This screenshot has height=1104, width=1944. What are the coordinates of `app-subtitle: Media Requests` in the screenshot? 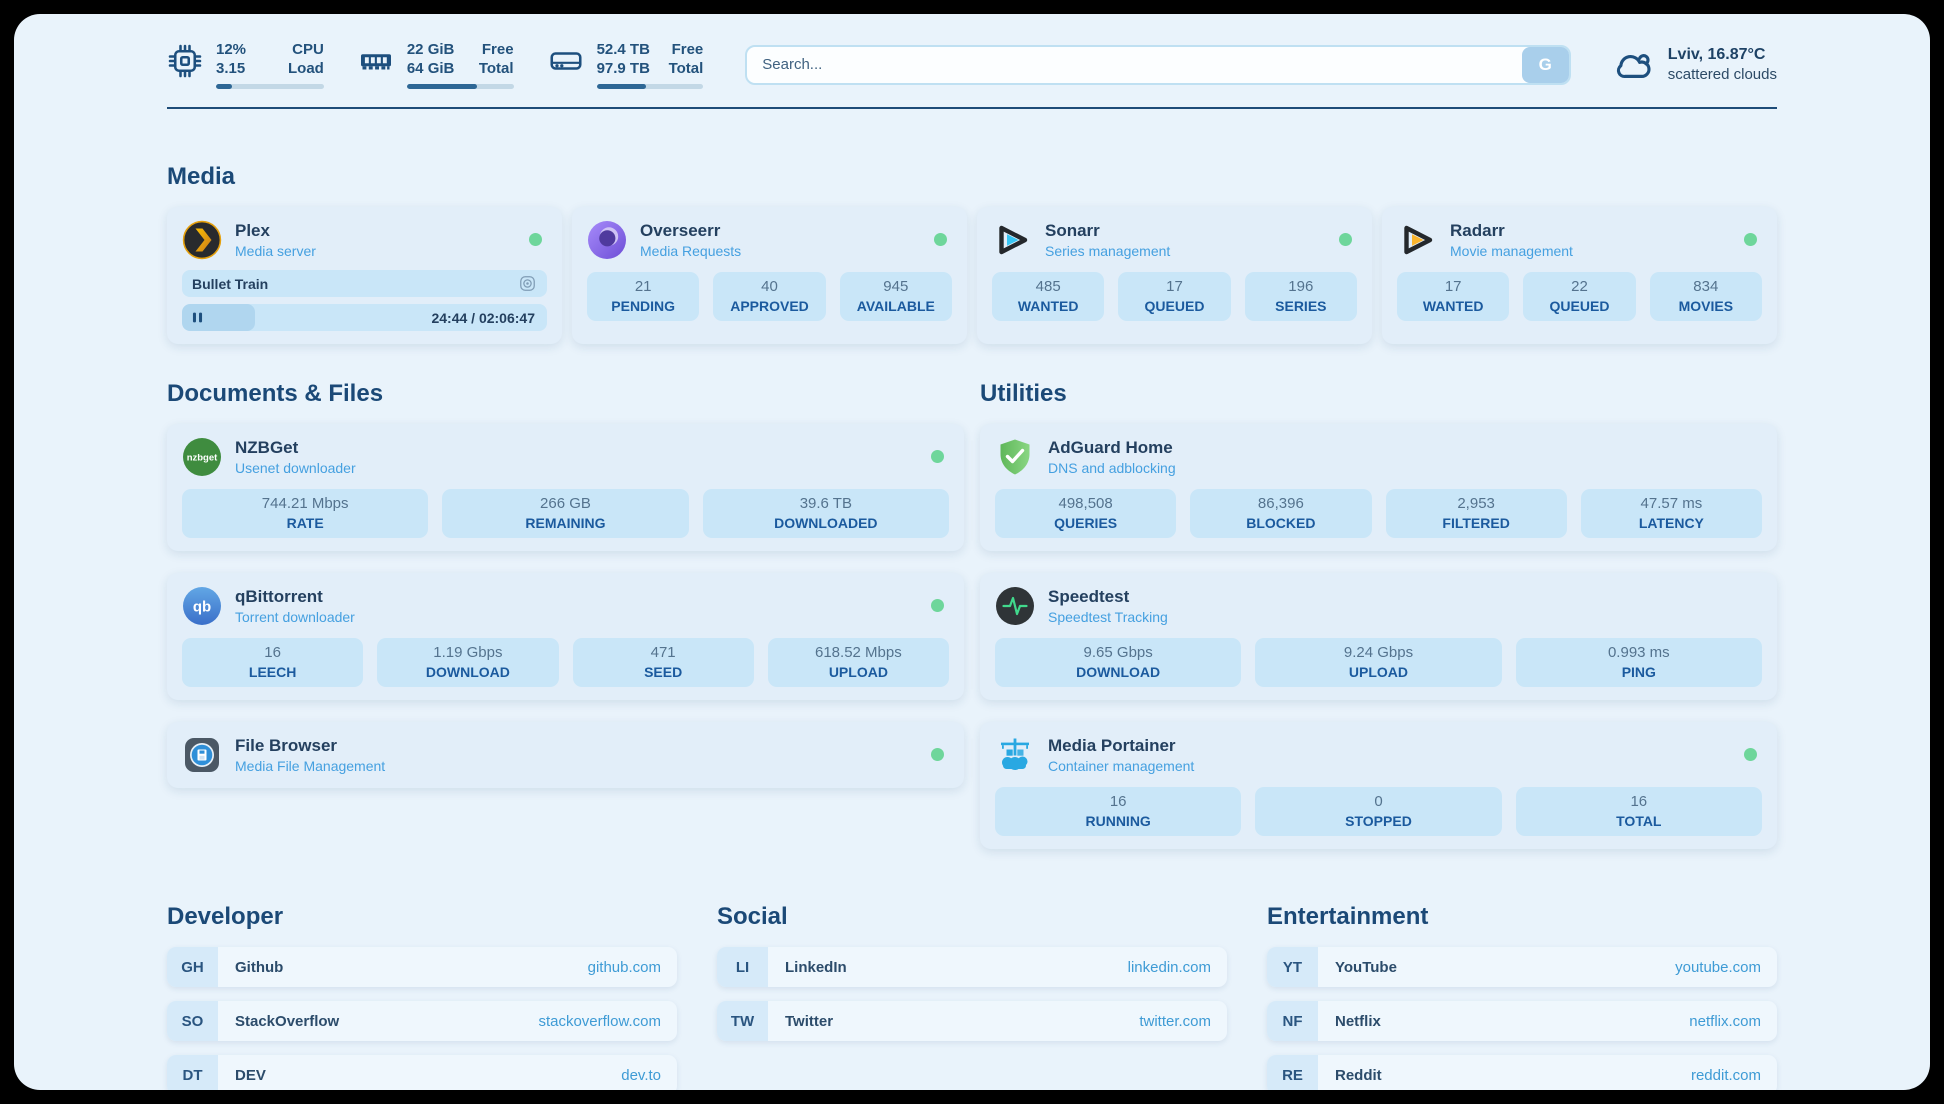 It's located at (691, 251).